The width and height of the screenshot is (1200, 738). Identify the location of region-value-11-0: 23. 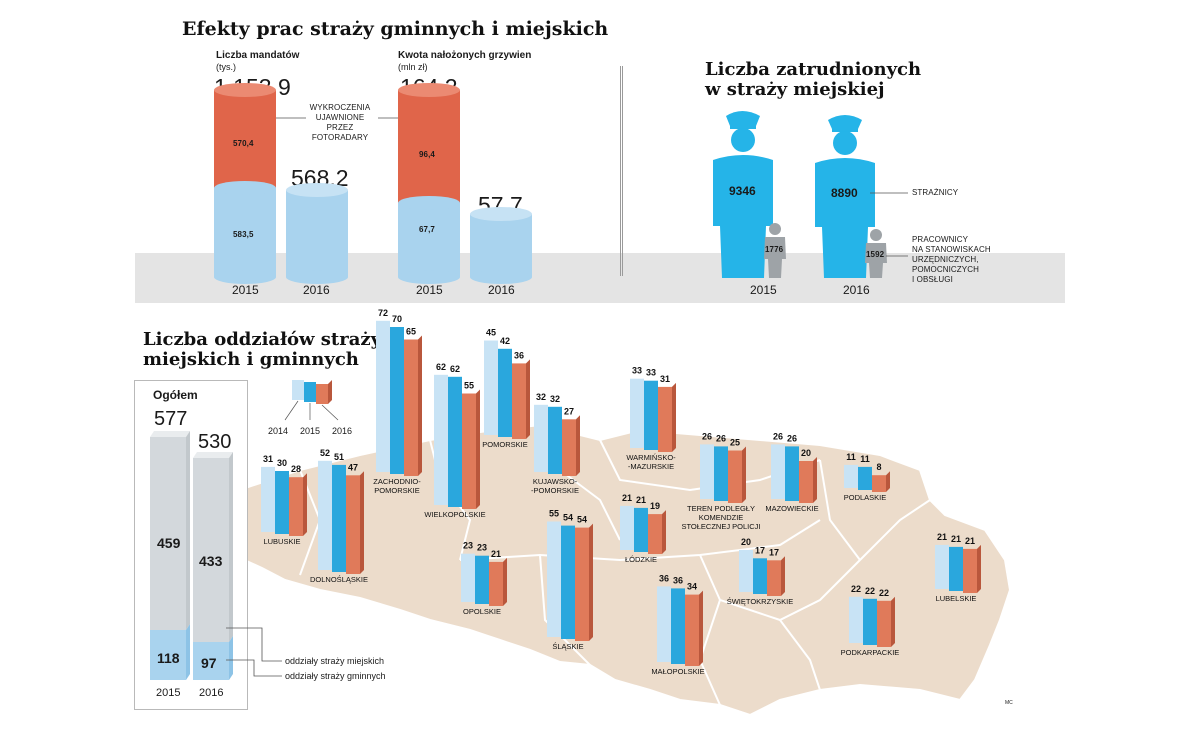
(468, 546).